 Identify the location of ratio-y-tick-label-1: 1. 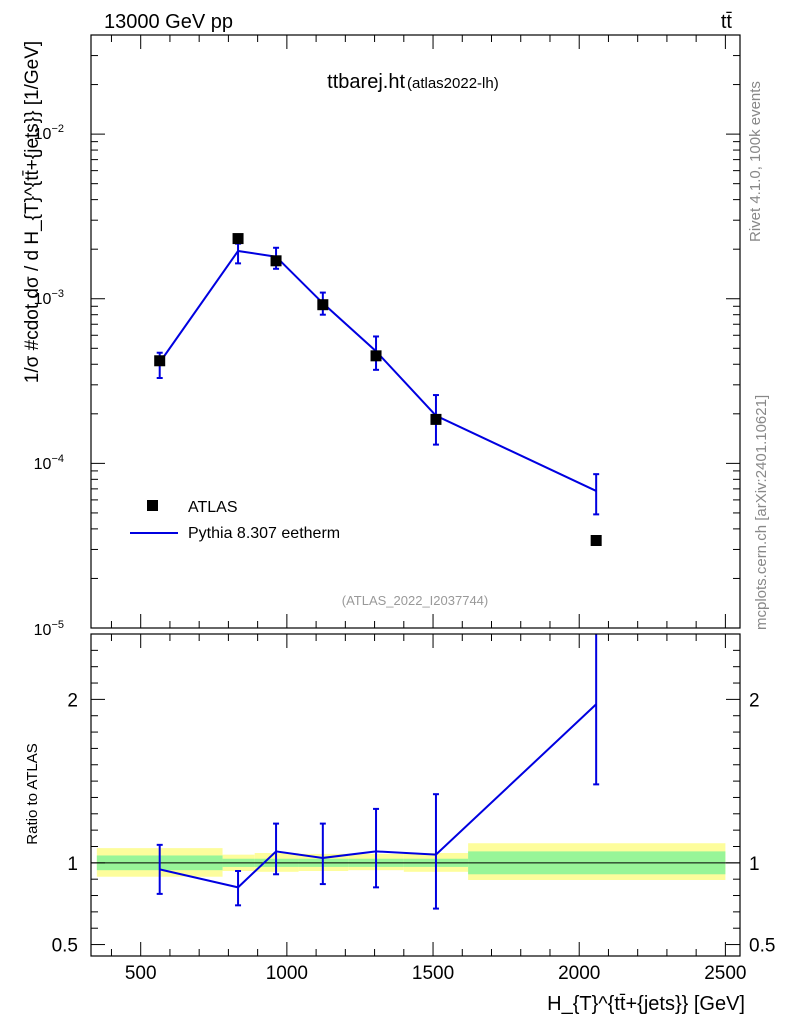
(72, 864).